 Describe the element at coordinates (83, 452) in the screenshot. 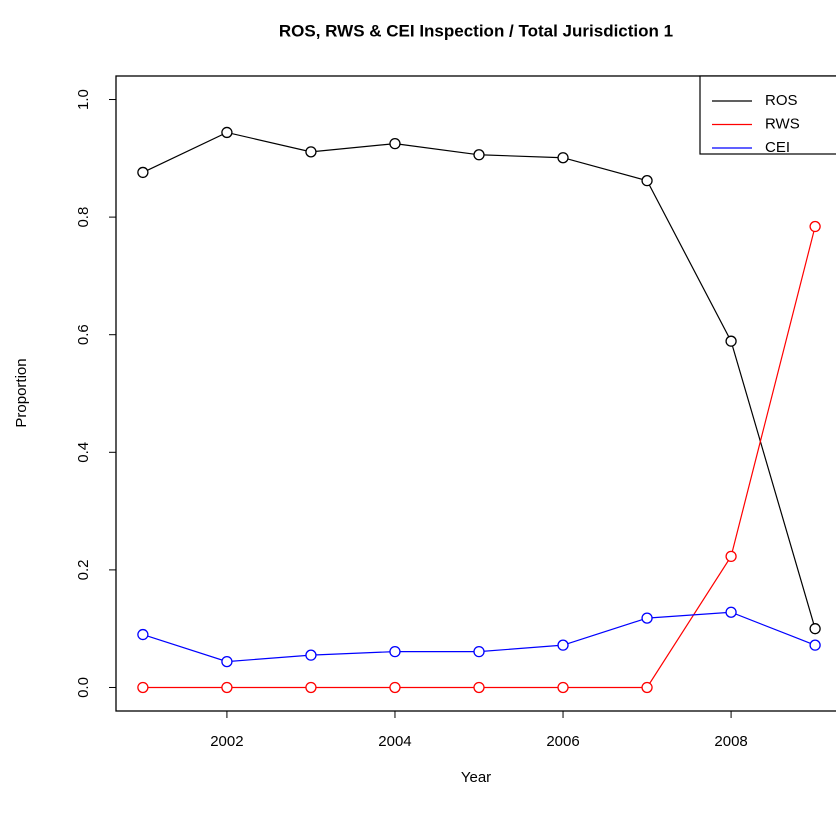

I see `y-tick-label: 0.4` at that location.